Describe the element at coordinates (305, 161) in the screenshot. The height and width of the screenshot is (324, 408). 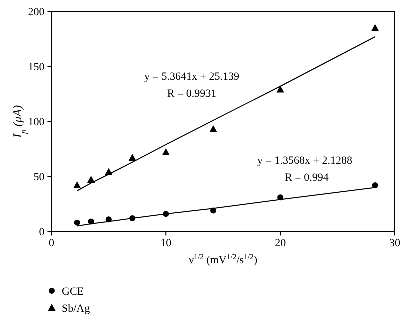
I see `annotation: y = 1.3568x + 2.1288` at that location.